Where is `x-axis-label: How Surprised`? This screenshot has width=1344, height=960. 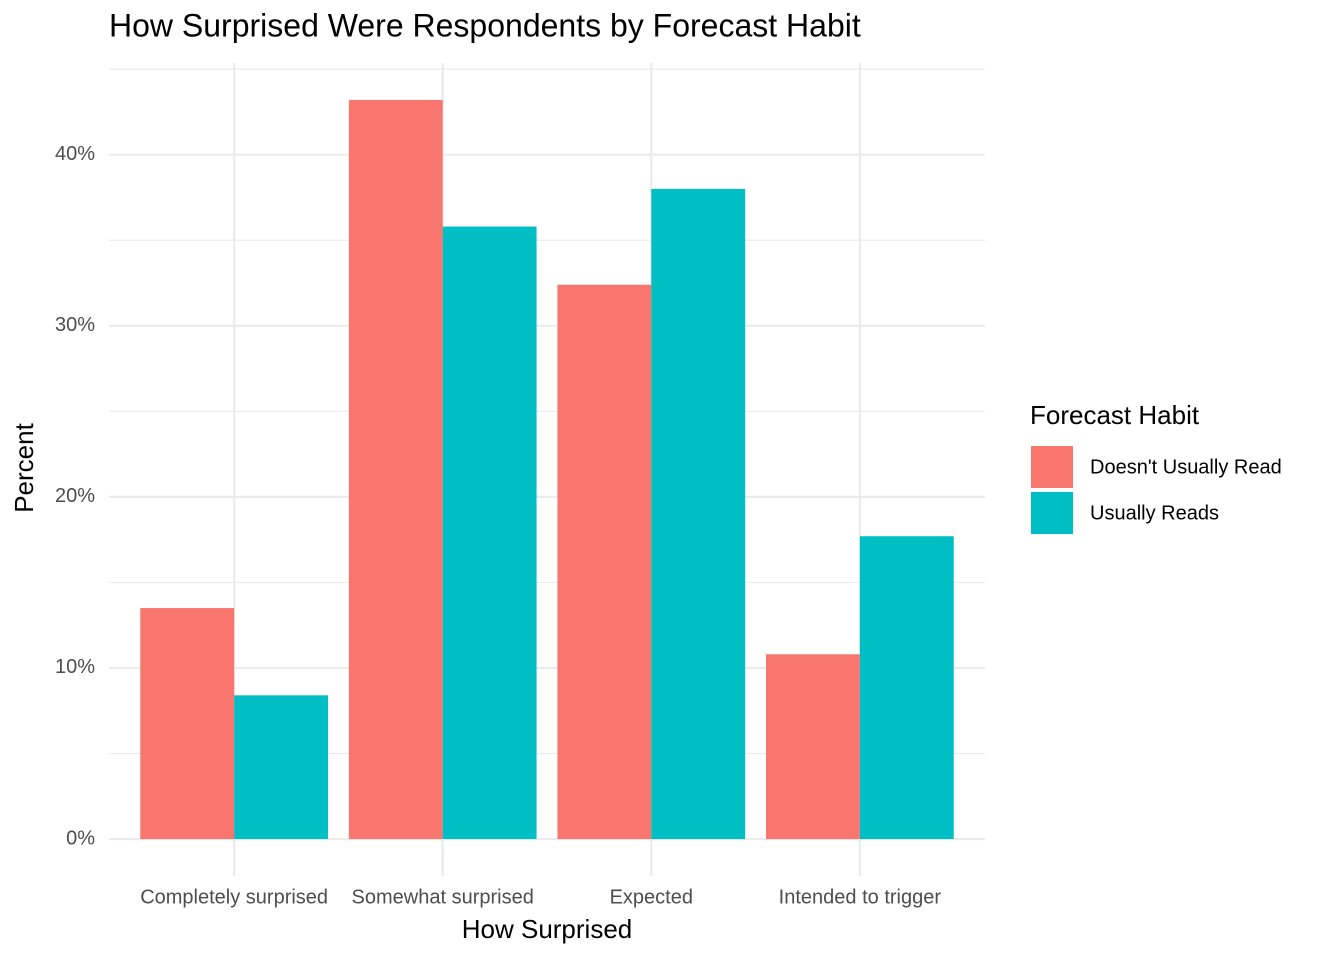 x-axis-label: How Surprised is located at coordinates (547, 929).